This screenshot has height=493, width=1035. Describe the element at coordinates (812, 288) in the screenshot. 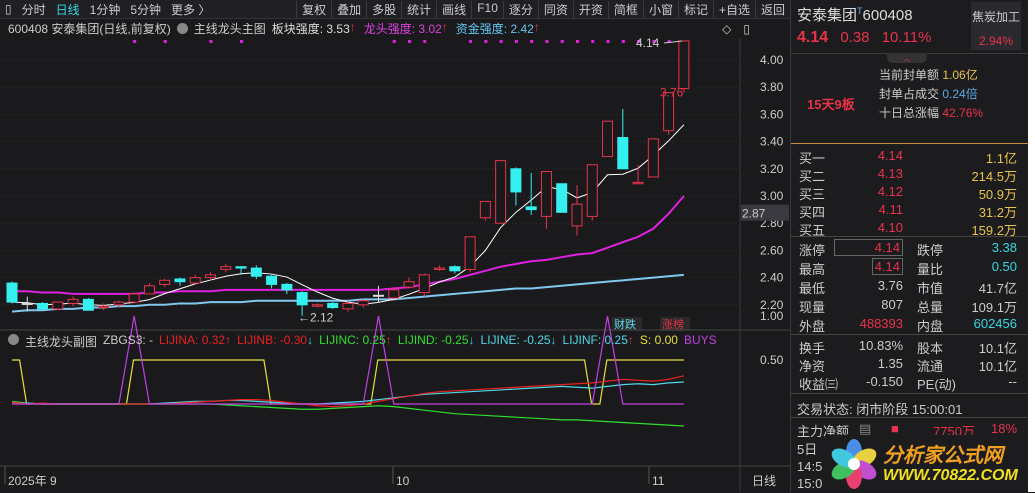

I see `stat-label: 最低` at that location.